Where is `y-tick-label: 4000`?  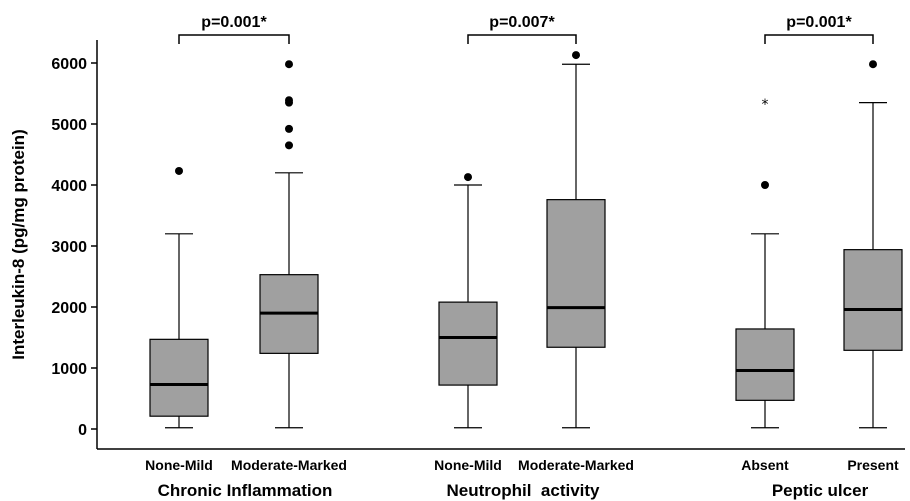 y-tick-label: 4000 is located at coordinates (69, 186).